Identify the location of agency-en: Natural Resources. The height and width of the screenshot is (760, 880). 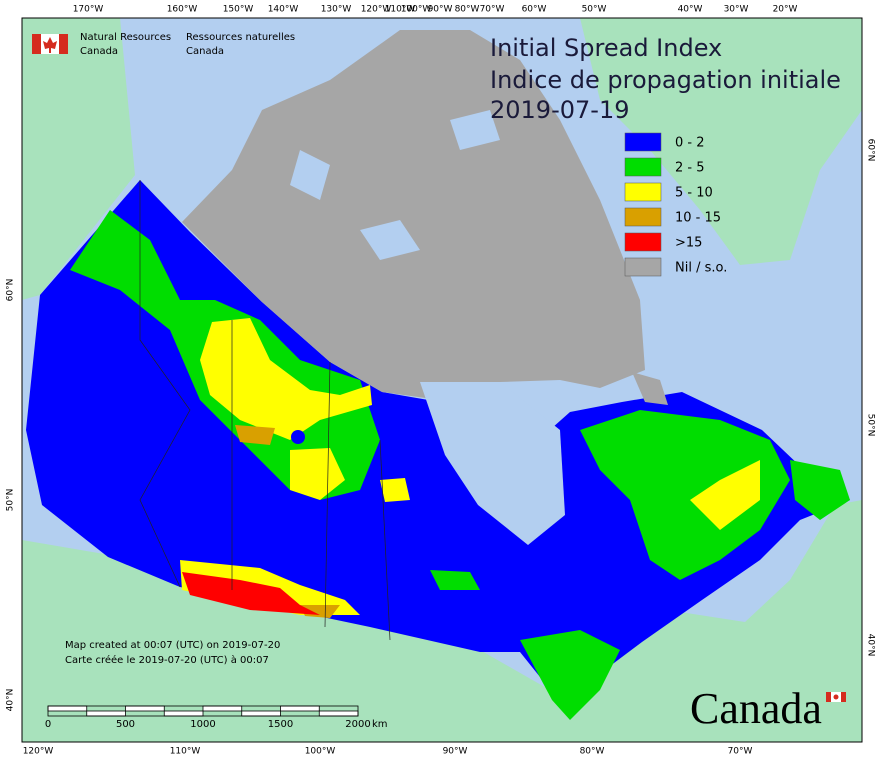
(125, 37).